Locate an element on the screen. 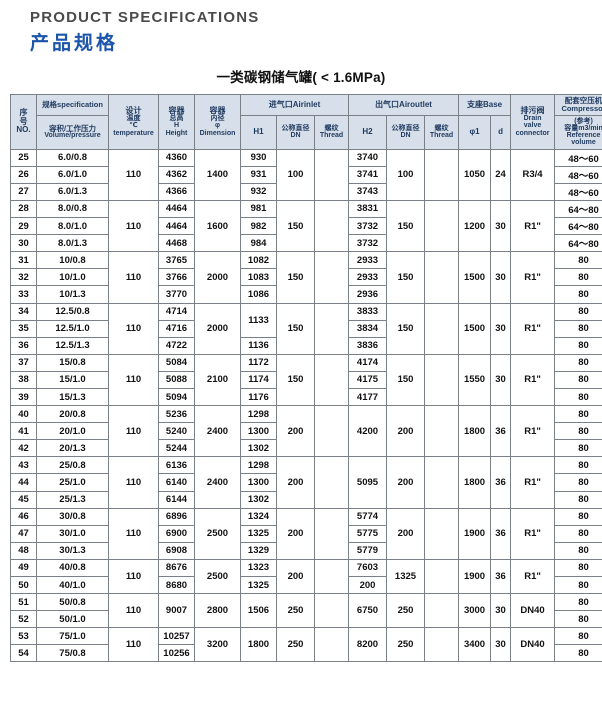 The width and height of the screenshot is (602, 720). cell-reference-volume: 48～60 is located at coordinates (578, 174).